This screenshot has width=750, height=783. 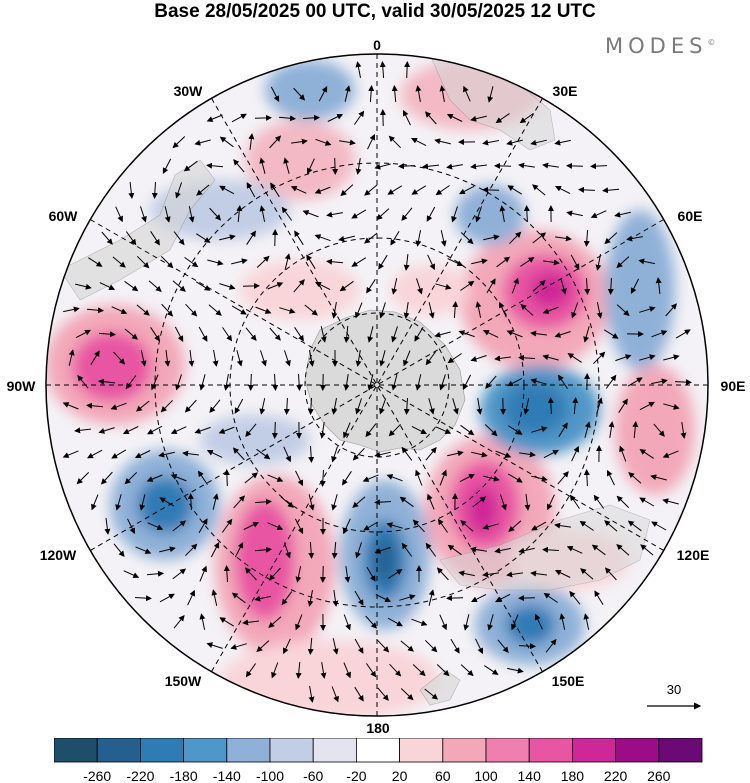 What do you see at coordinates (440, 687) in the screenshot?
I see `new-zealand-land` at bounding box center [440, 687].